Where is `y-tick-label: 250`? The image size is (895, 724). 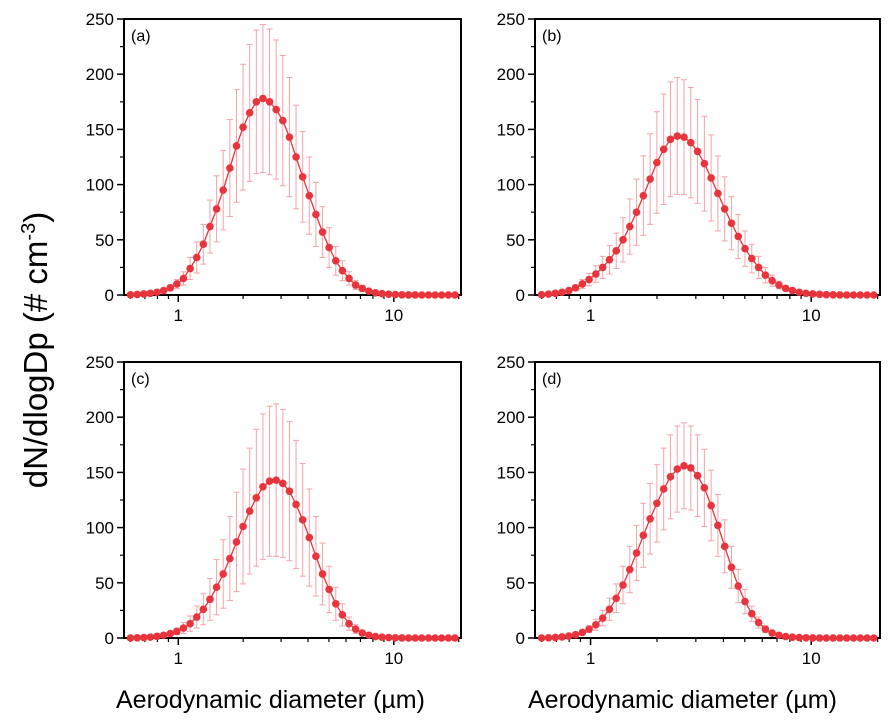
y-tick-label: 250 is located at coordinates (511, 362).